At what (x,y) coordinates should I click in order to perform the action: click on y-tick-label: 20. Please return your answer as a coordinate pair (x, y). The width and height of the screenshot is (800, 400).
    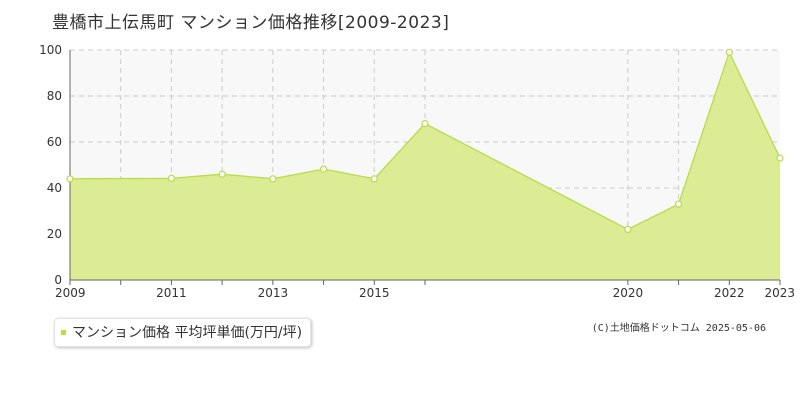
    Looking at the image, I should click on (54, 234).